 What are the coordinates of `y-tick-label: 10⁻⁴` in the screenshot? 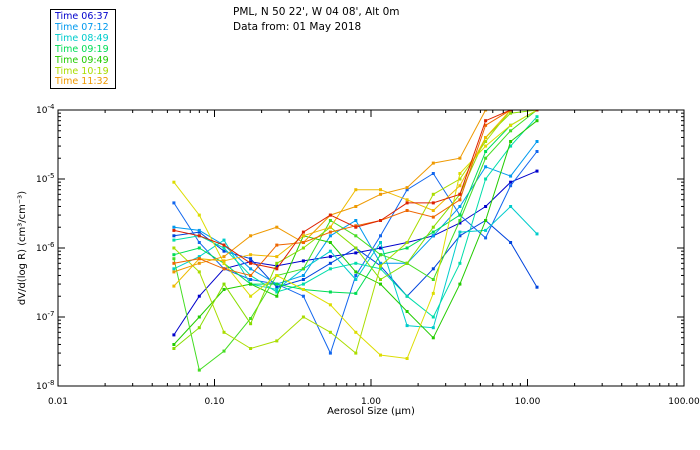 It's located at (45, 109).